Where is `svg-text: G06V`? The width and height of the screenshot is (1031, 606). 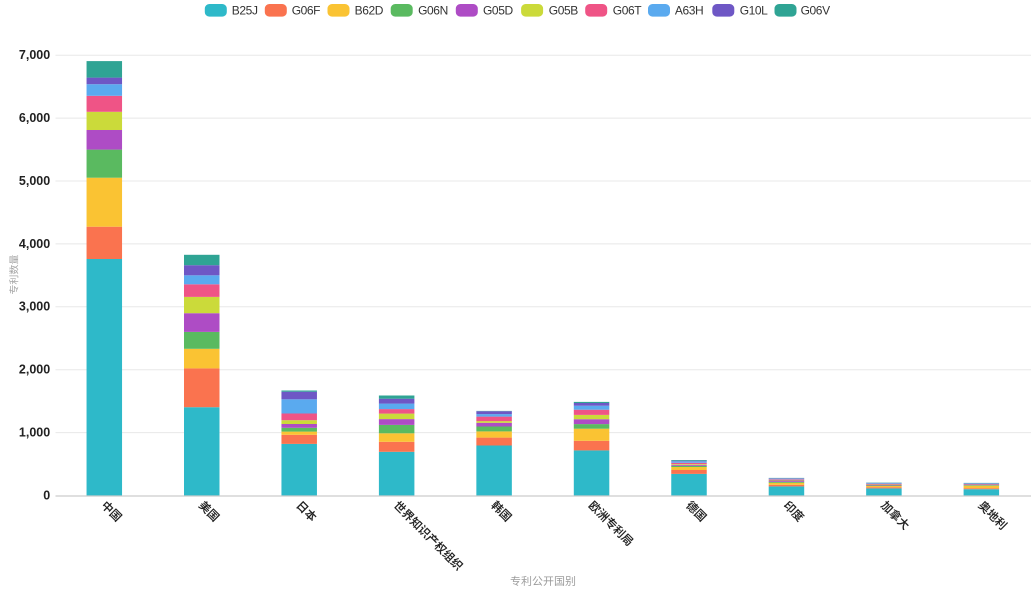 svg-text: G06V is located at coordinates (815, 11).